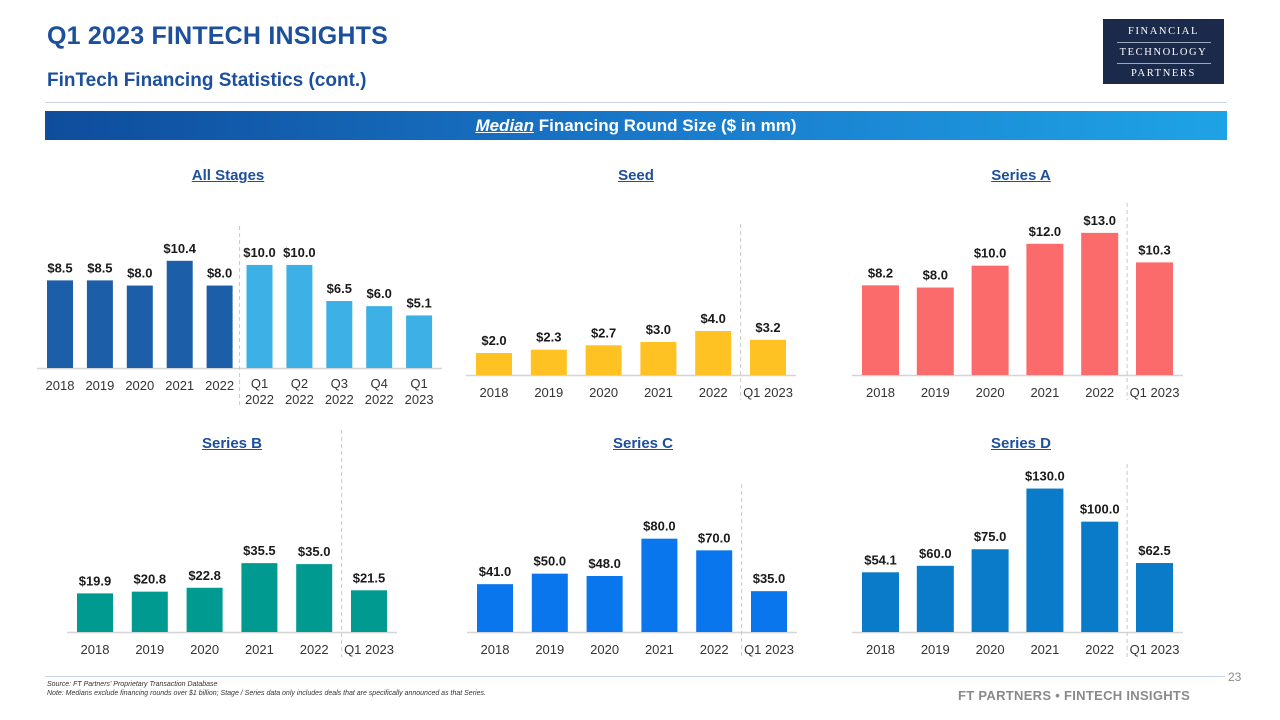 This screenshot has height=720, width=1280. Describe the element at coordinates (643, 443) in the screenshot. I see `chart-title-series-c: Series C` at that location.